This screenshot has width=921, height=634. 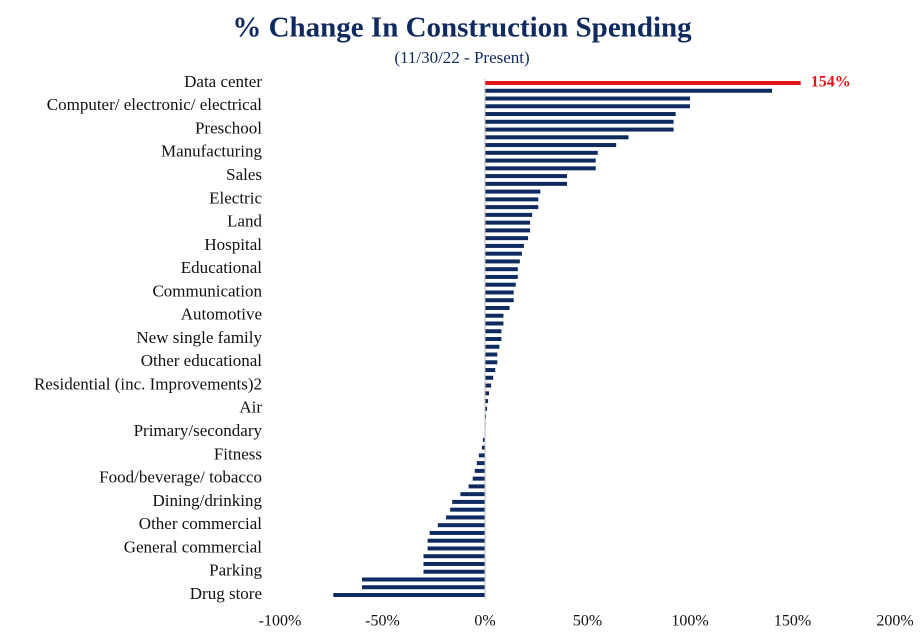 What do you see at coordinates (202, 360) in the screenshot?
I see `y-tick-label: Other educational` at bounding box center [202, 360].